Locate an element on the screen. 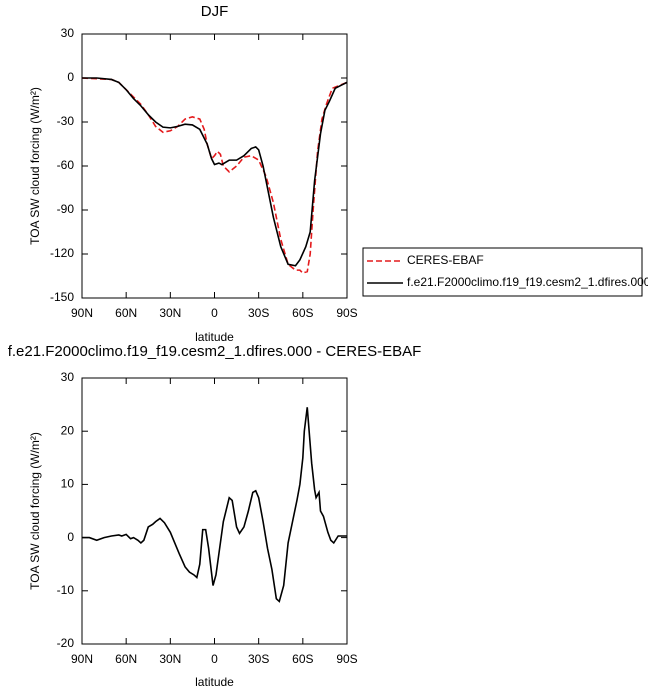 The width and height of the screenshot is (648, 692). legend-label: CERES-EBAF is located at coordinates (445, 260).